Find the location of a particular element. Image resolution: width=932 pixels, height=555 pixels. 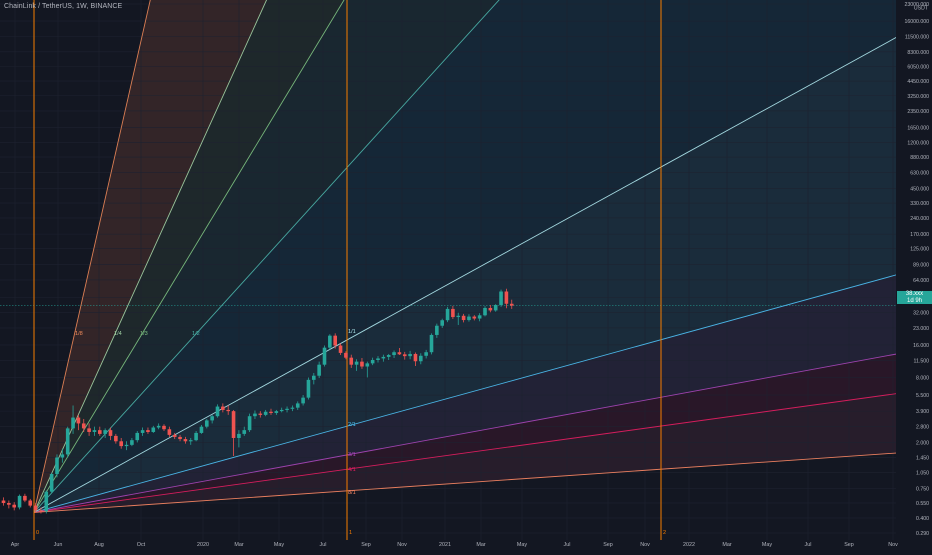

y-tick-label: 880.000 is located at coordinates (919, 158).